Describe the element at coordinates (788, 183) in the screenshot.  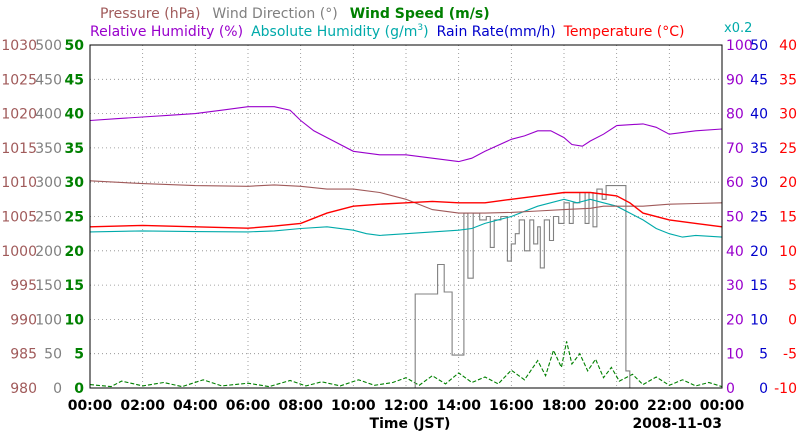
I see `tick-temperature: 20` at that location.